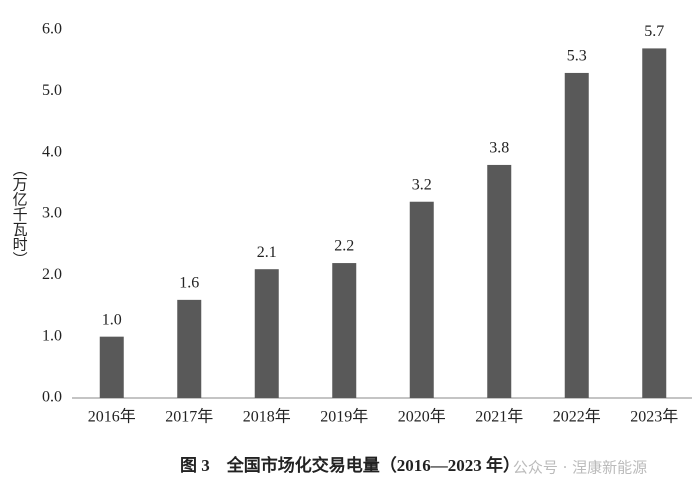 This screenshot has height=499, width=700. What do you see at coordinates (499, 148) in the screenshot?
I see `value-label: 3.8` at bounding box center [499, 148].